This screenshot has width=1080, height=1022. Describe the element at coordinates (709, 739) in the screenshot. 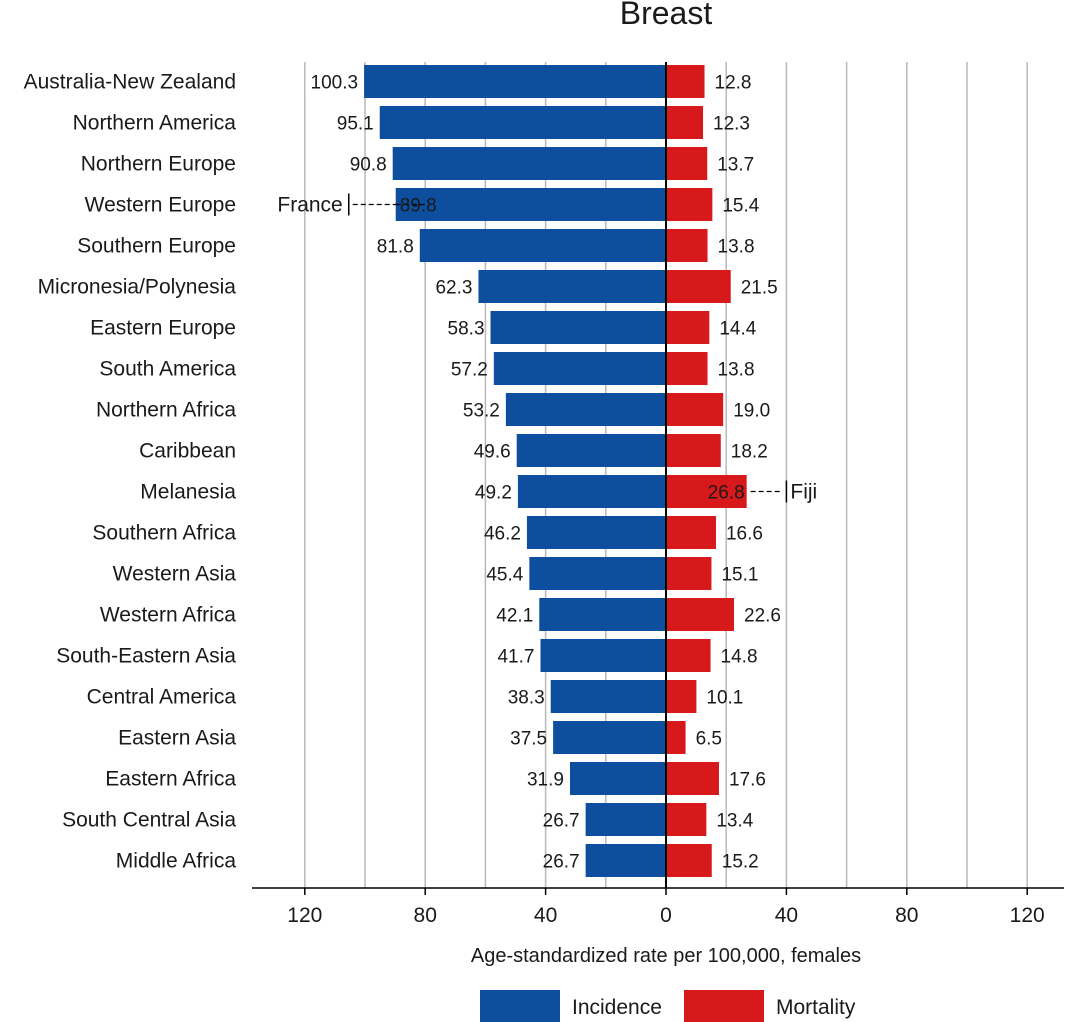

I see `mortality-value-label: 6.5` at that location.